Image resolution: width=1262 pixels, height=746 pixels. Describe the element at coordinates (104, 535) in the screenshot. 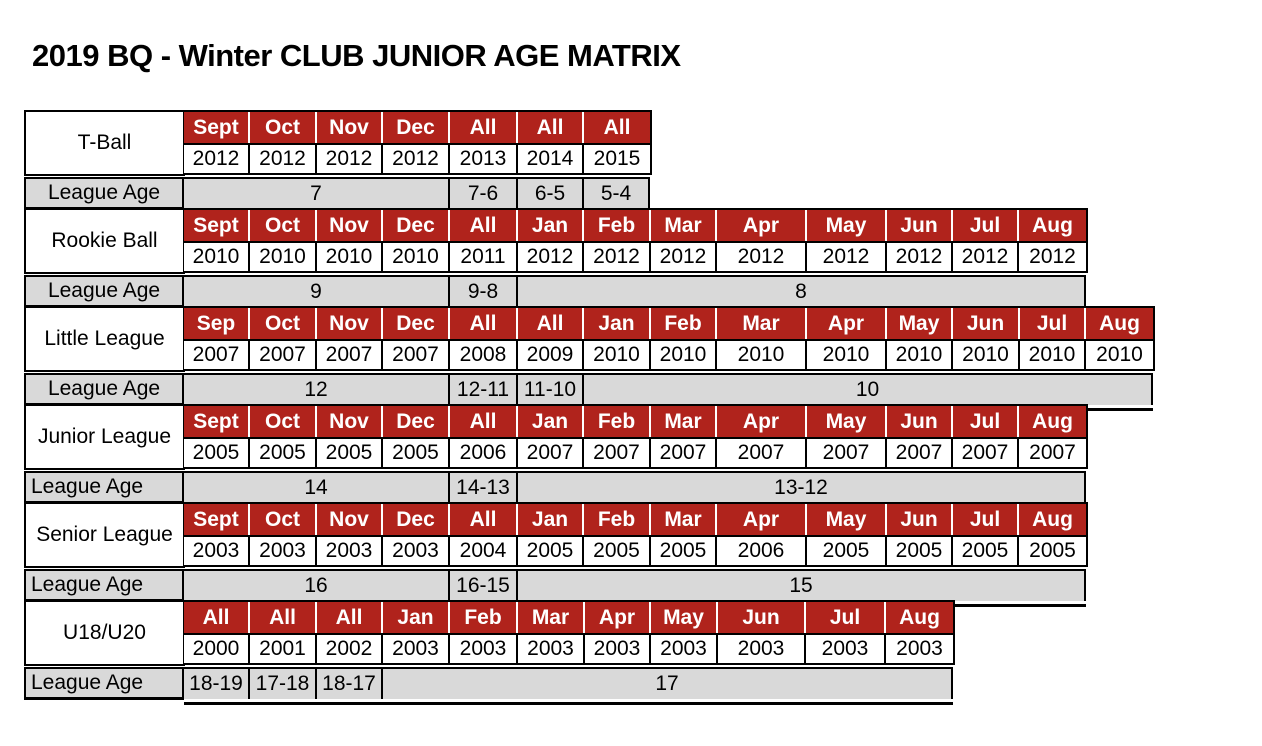

I see `division-name: Senior League` at that location.